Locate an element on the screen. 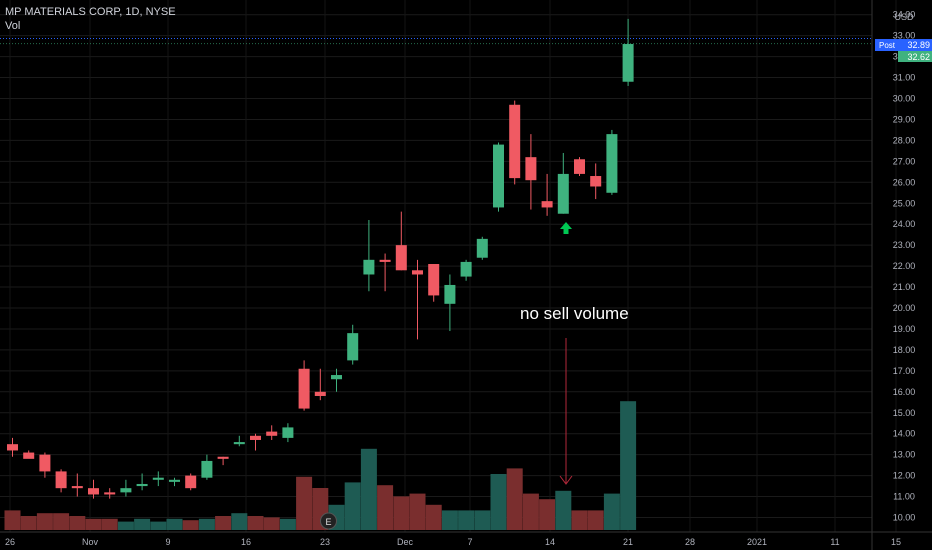 This screenshot has width=932, height=550. price-tick-label: 33.00 is located at coordinates (904, 36).